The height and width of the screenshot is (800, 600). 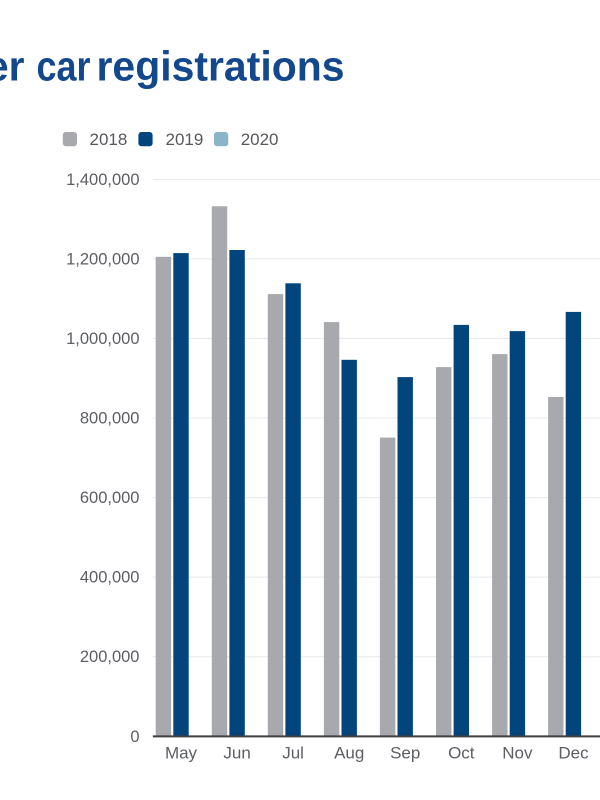 I want to click on svg-text: registrations, so click(x=221, y=66).